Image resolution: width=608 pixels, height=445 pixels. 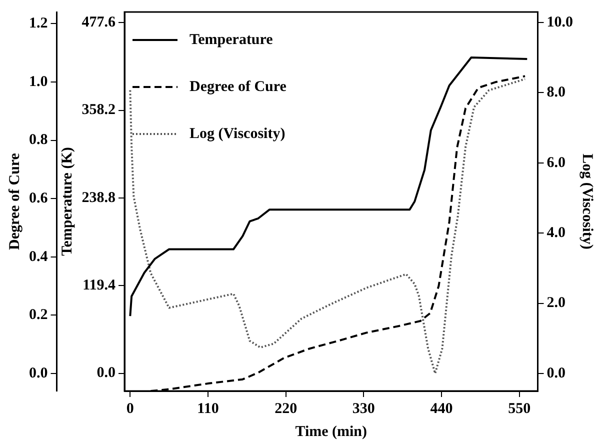 What do you see at coordinates (38, 24) in the screenshot?
I see `y3-tick-label: 1.2` at bounding box center [38, 24].